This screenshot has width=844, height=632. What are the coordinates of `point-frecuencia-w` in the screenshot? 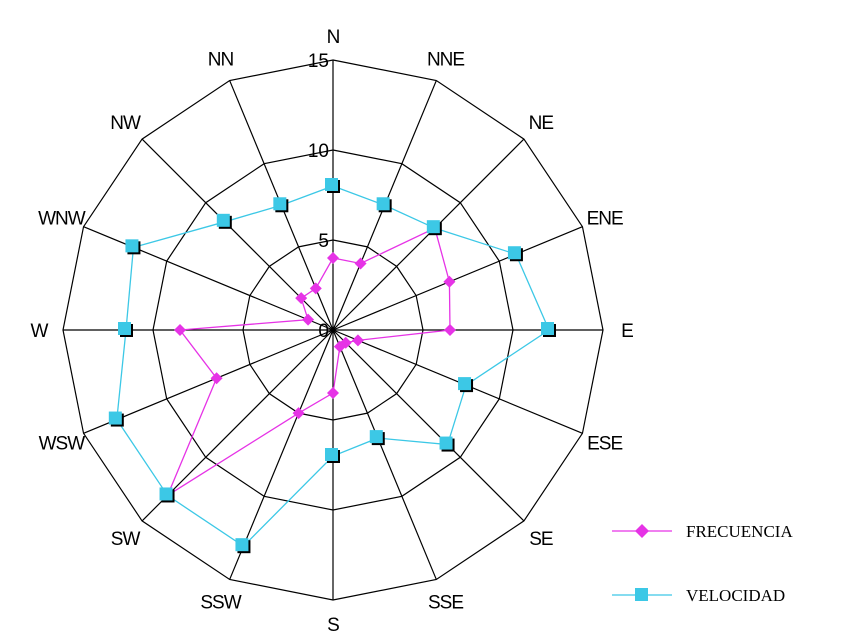 It's located at (180, 330).